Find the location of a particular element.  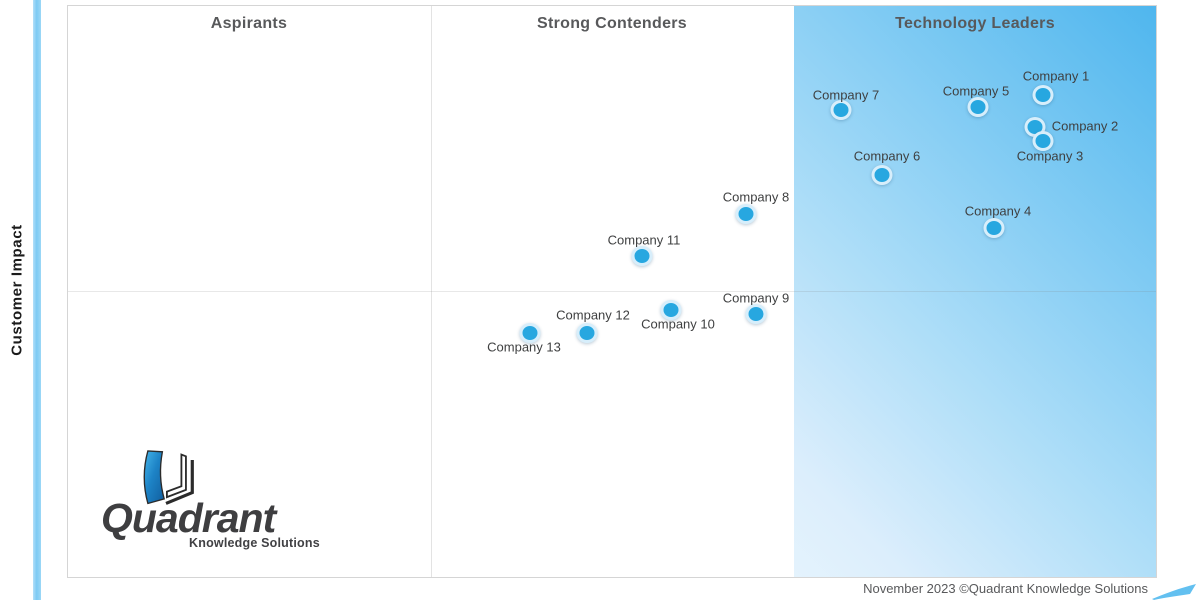

quadrant-header-aspirants: Aspirants is located at coordinates (249, 23).